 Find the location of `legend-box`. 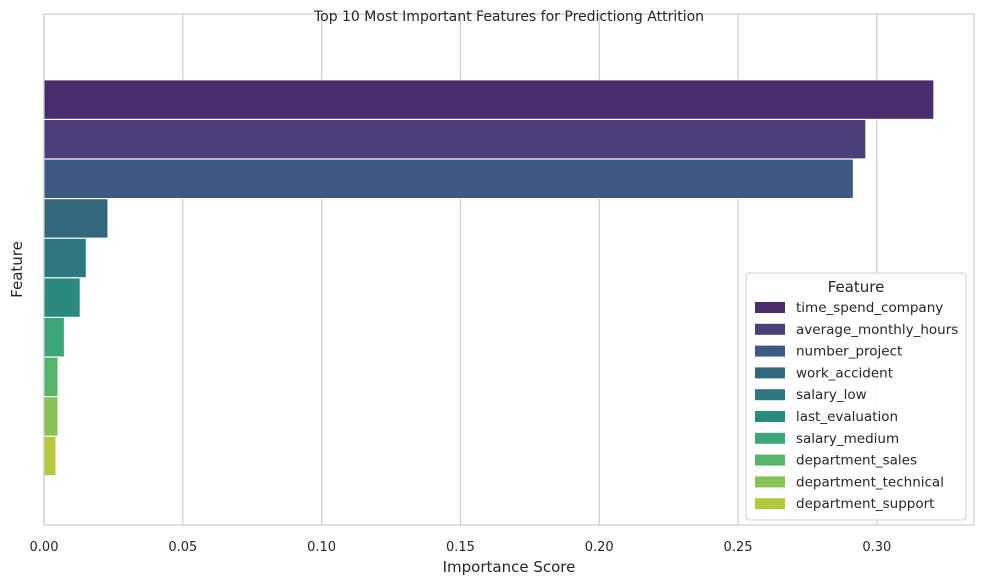

legend-box is located at coordinates (856, 396).